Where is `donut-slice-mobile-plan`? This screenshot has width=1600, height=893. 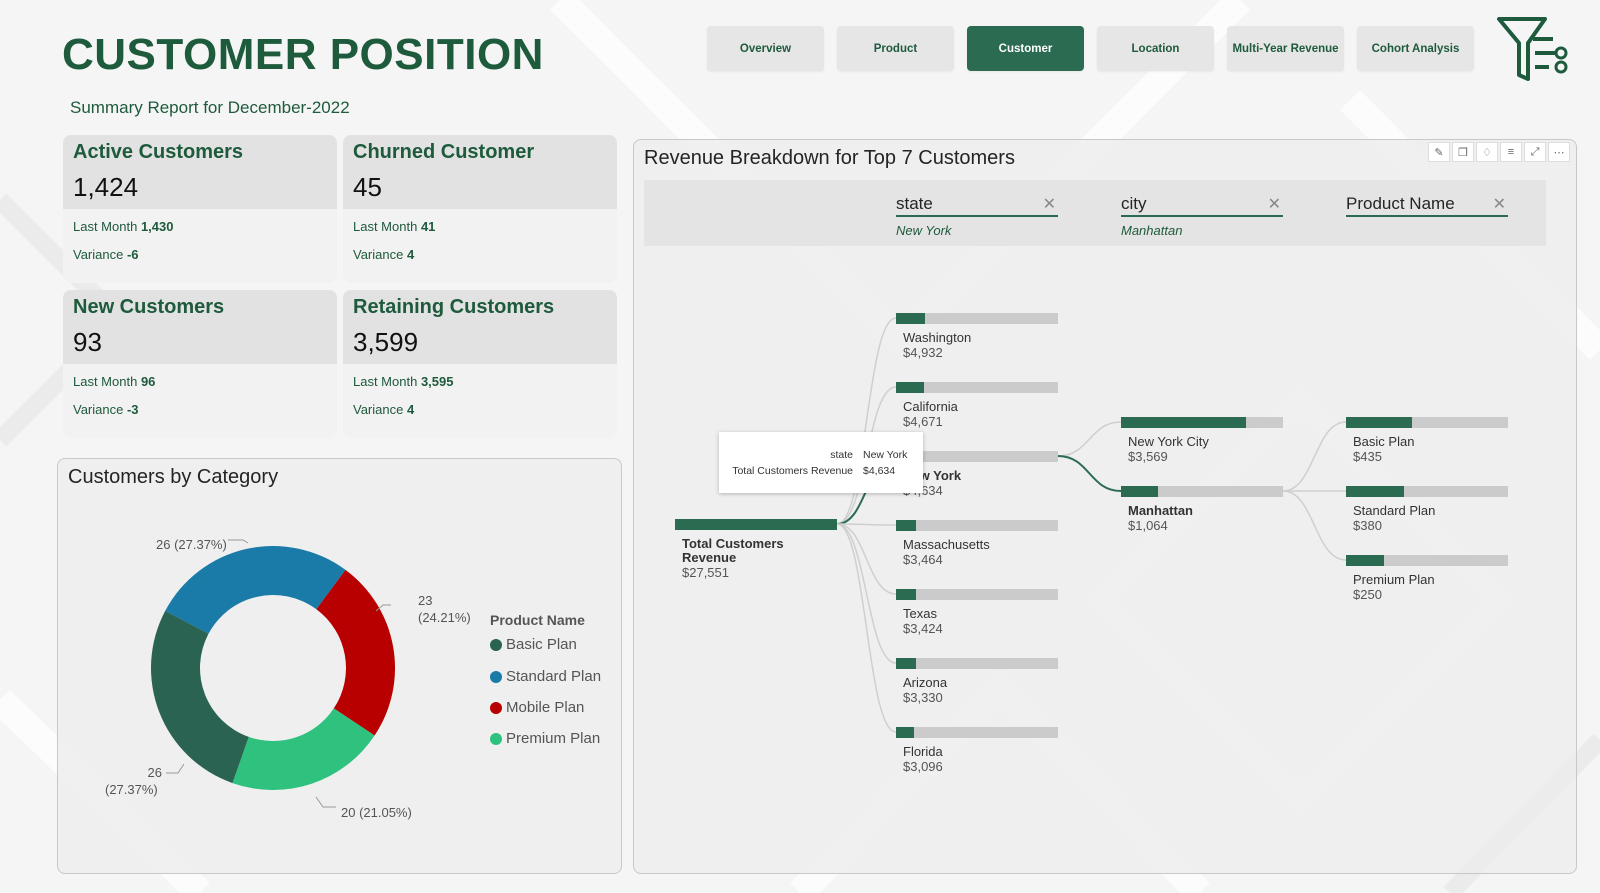
donut-slice-mobile-plan is located at coordinates (355, 652).